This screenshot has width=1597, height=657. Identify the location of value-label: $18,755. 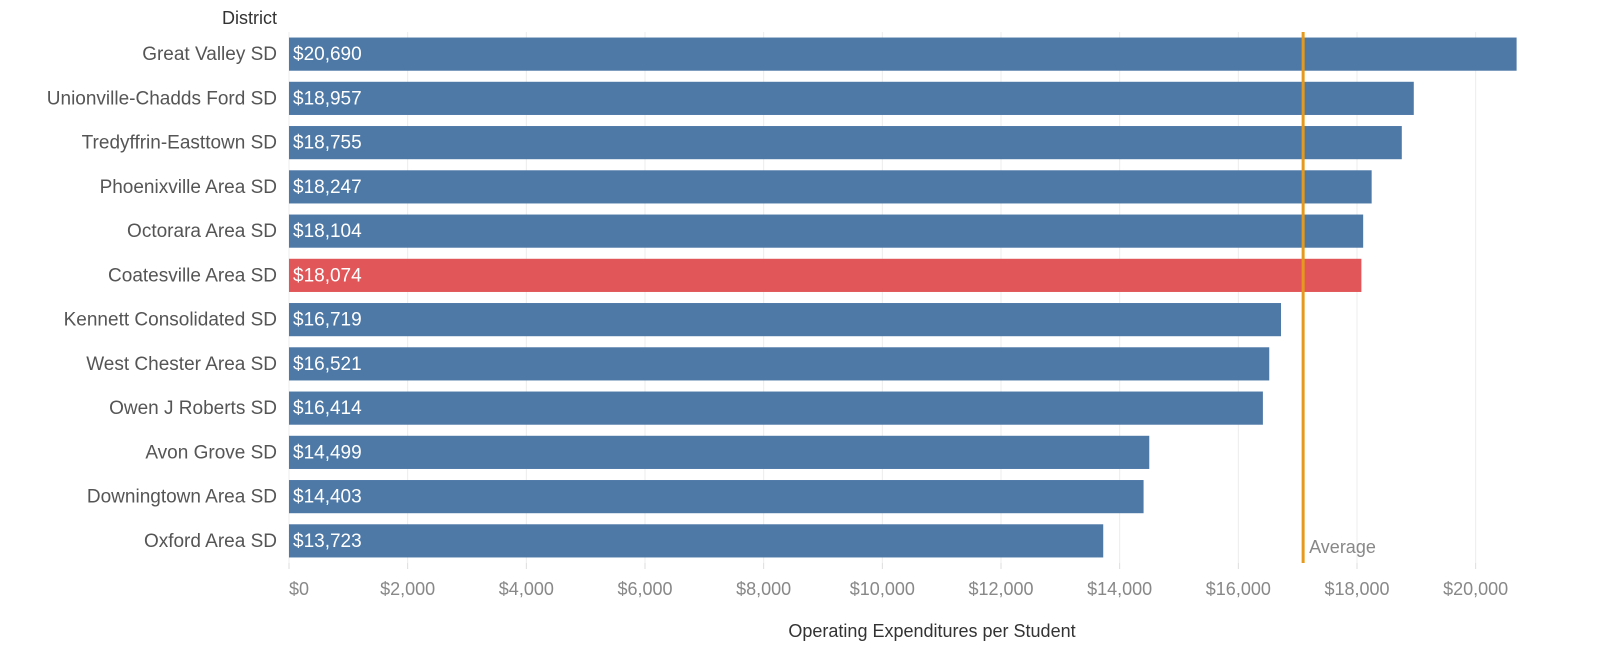
(327, 143).